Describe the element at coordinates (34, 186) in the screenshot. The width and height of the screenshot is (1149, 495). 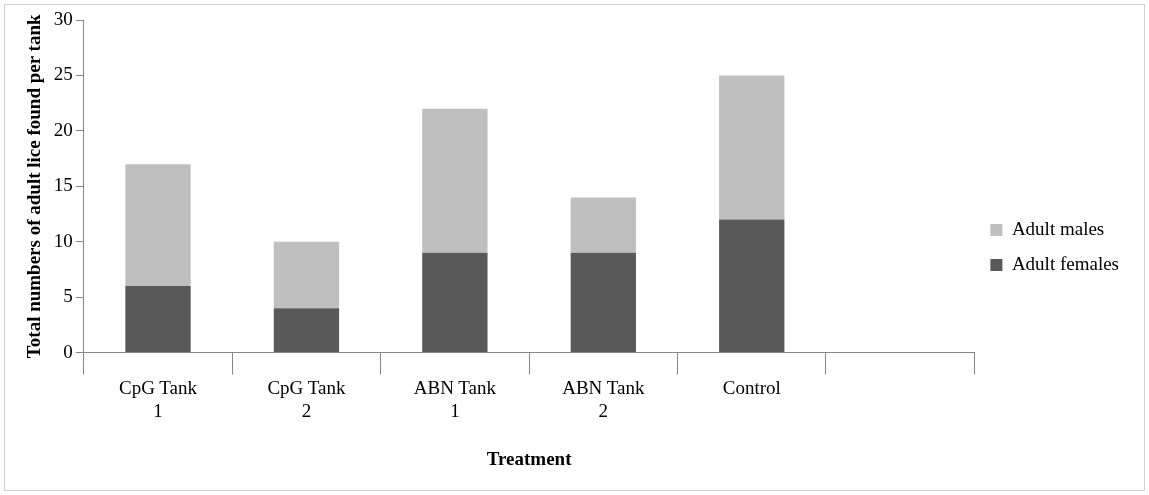
I see `y-axis-title: Total numbers of adult lice found per tank` at that location.